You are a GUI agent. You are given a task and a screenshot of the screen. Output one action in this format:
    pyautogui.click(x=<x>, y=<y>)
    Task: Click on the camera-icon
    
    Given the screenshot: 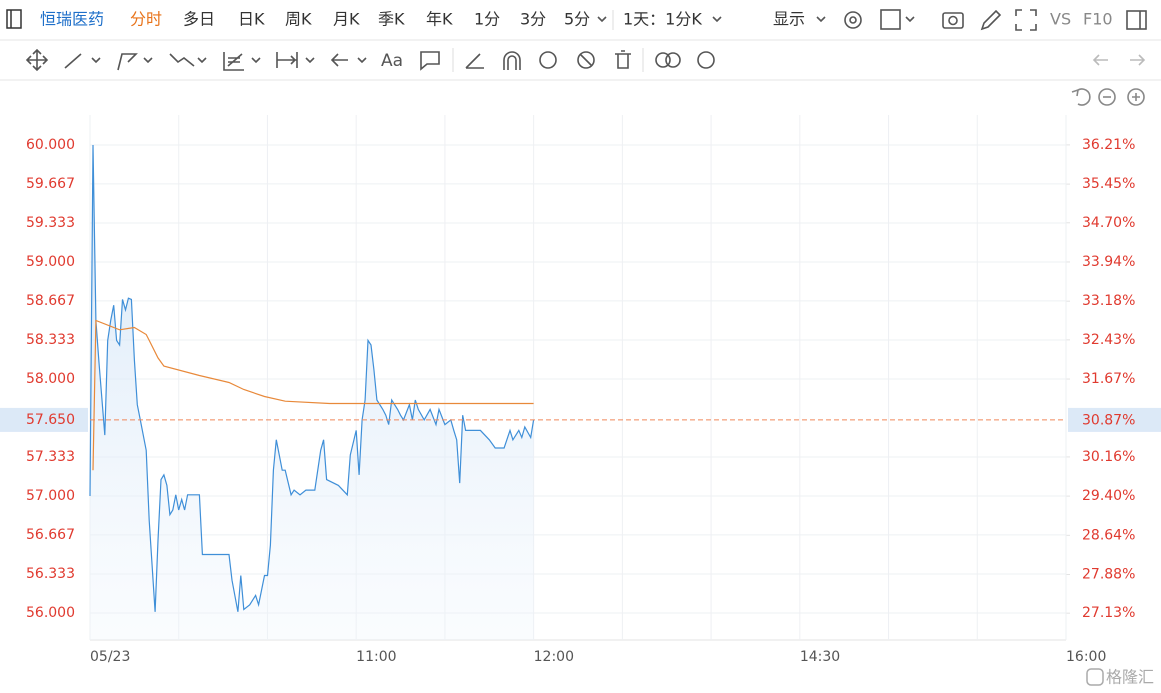 What is the action you would take?
    pyautogui.click(x=953, y=20)
    